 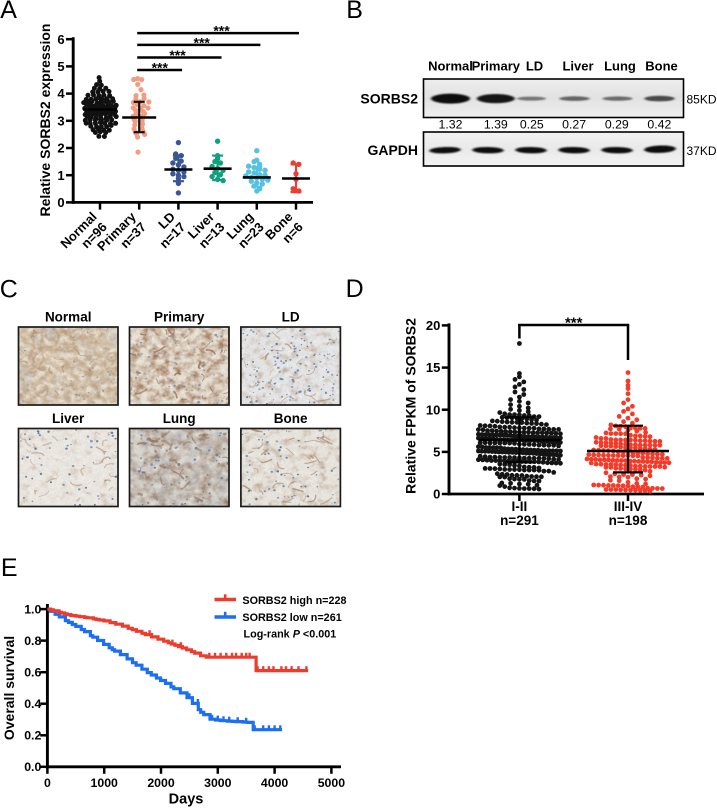 What do you see at coordinates (291, 618) in the screenshot?
I see `svg-text: SORBS2 low n=261` at bounding box center [291, 618].